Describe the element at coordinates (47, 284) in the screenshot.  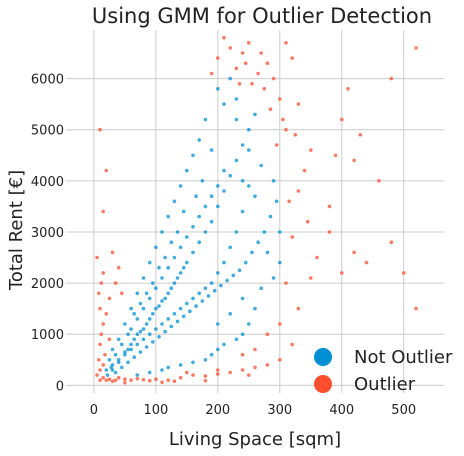
I see `y-tick-label: 2000` at that location.